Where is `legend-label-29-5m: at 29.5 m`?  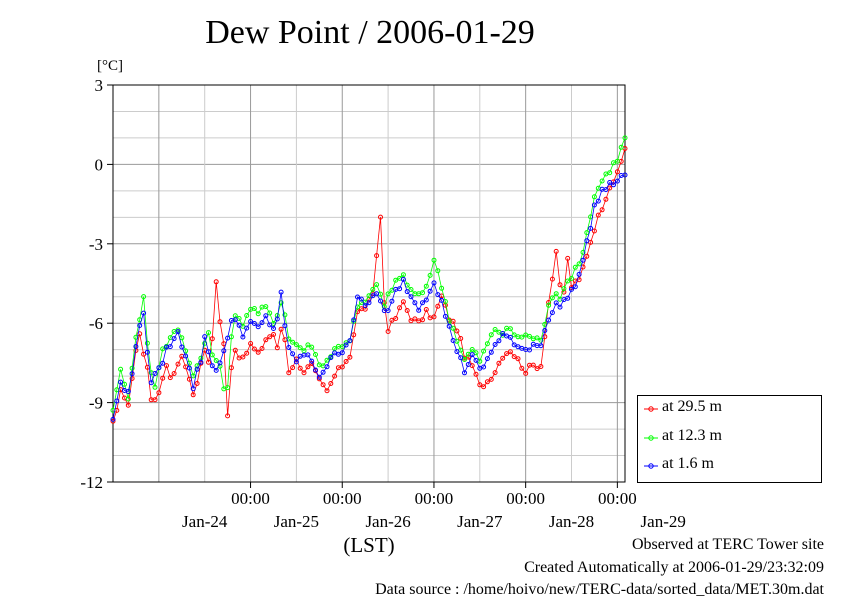 legend-label-29-5m: at 29.5 m is located at coordinates (692, 406).